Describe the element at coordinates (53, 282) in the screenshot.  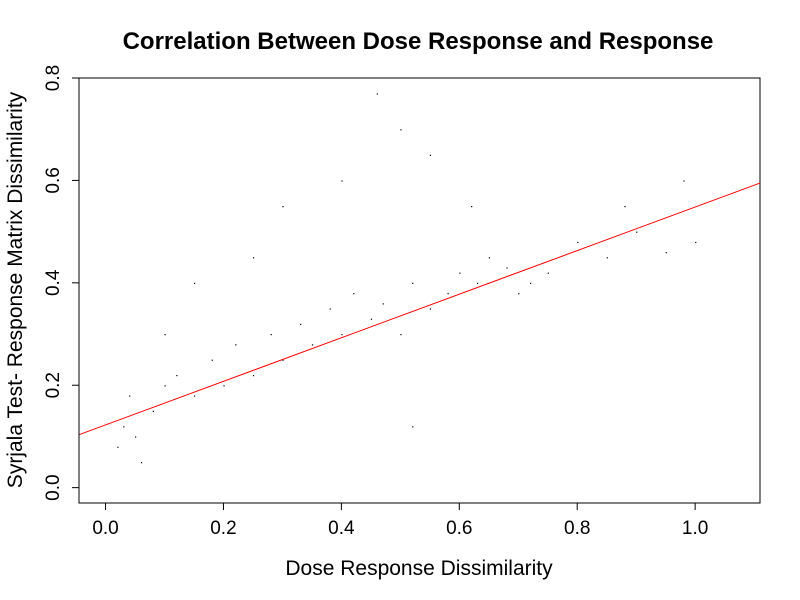
I see `y-tick-label: 0.4` at that location.